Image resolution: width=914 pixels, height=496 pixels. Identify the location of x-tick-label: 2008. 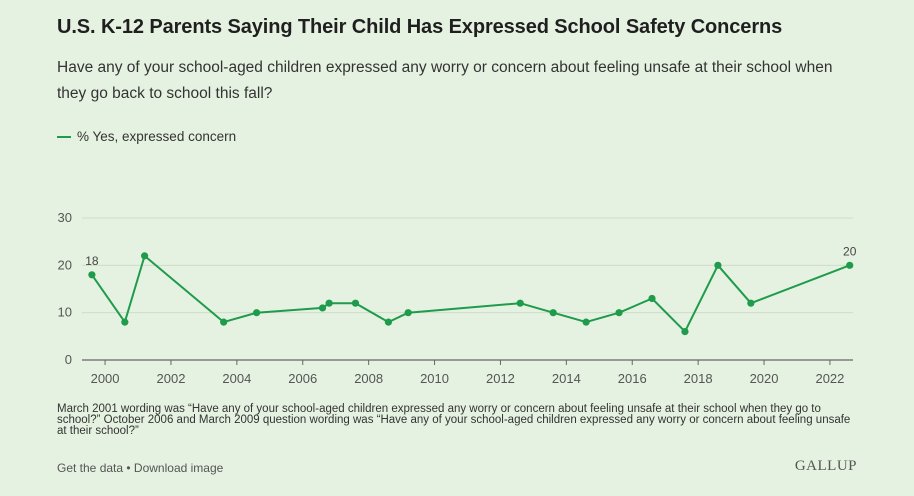
(368, 378).